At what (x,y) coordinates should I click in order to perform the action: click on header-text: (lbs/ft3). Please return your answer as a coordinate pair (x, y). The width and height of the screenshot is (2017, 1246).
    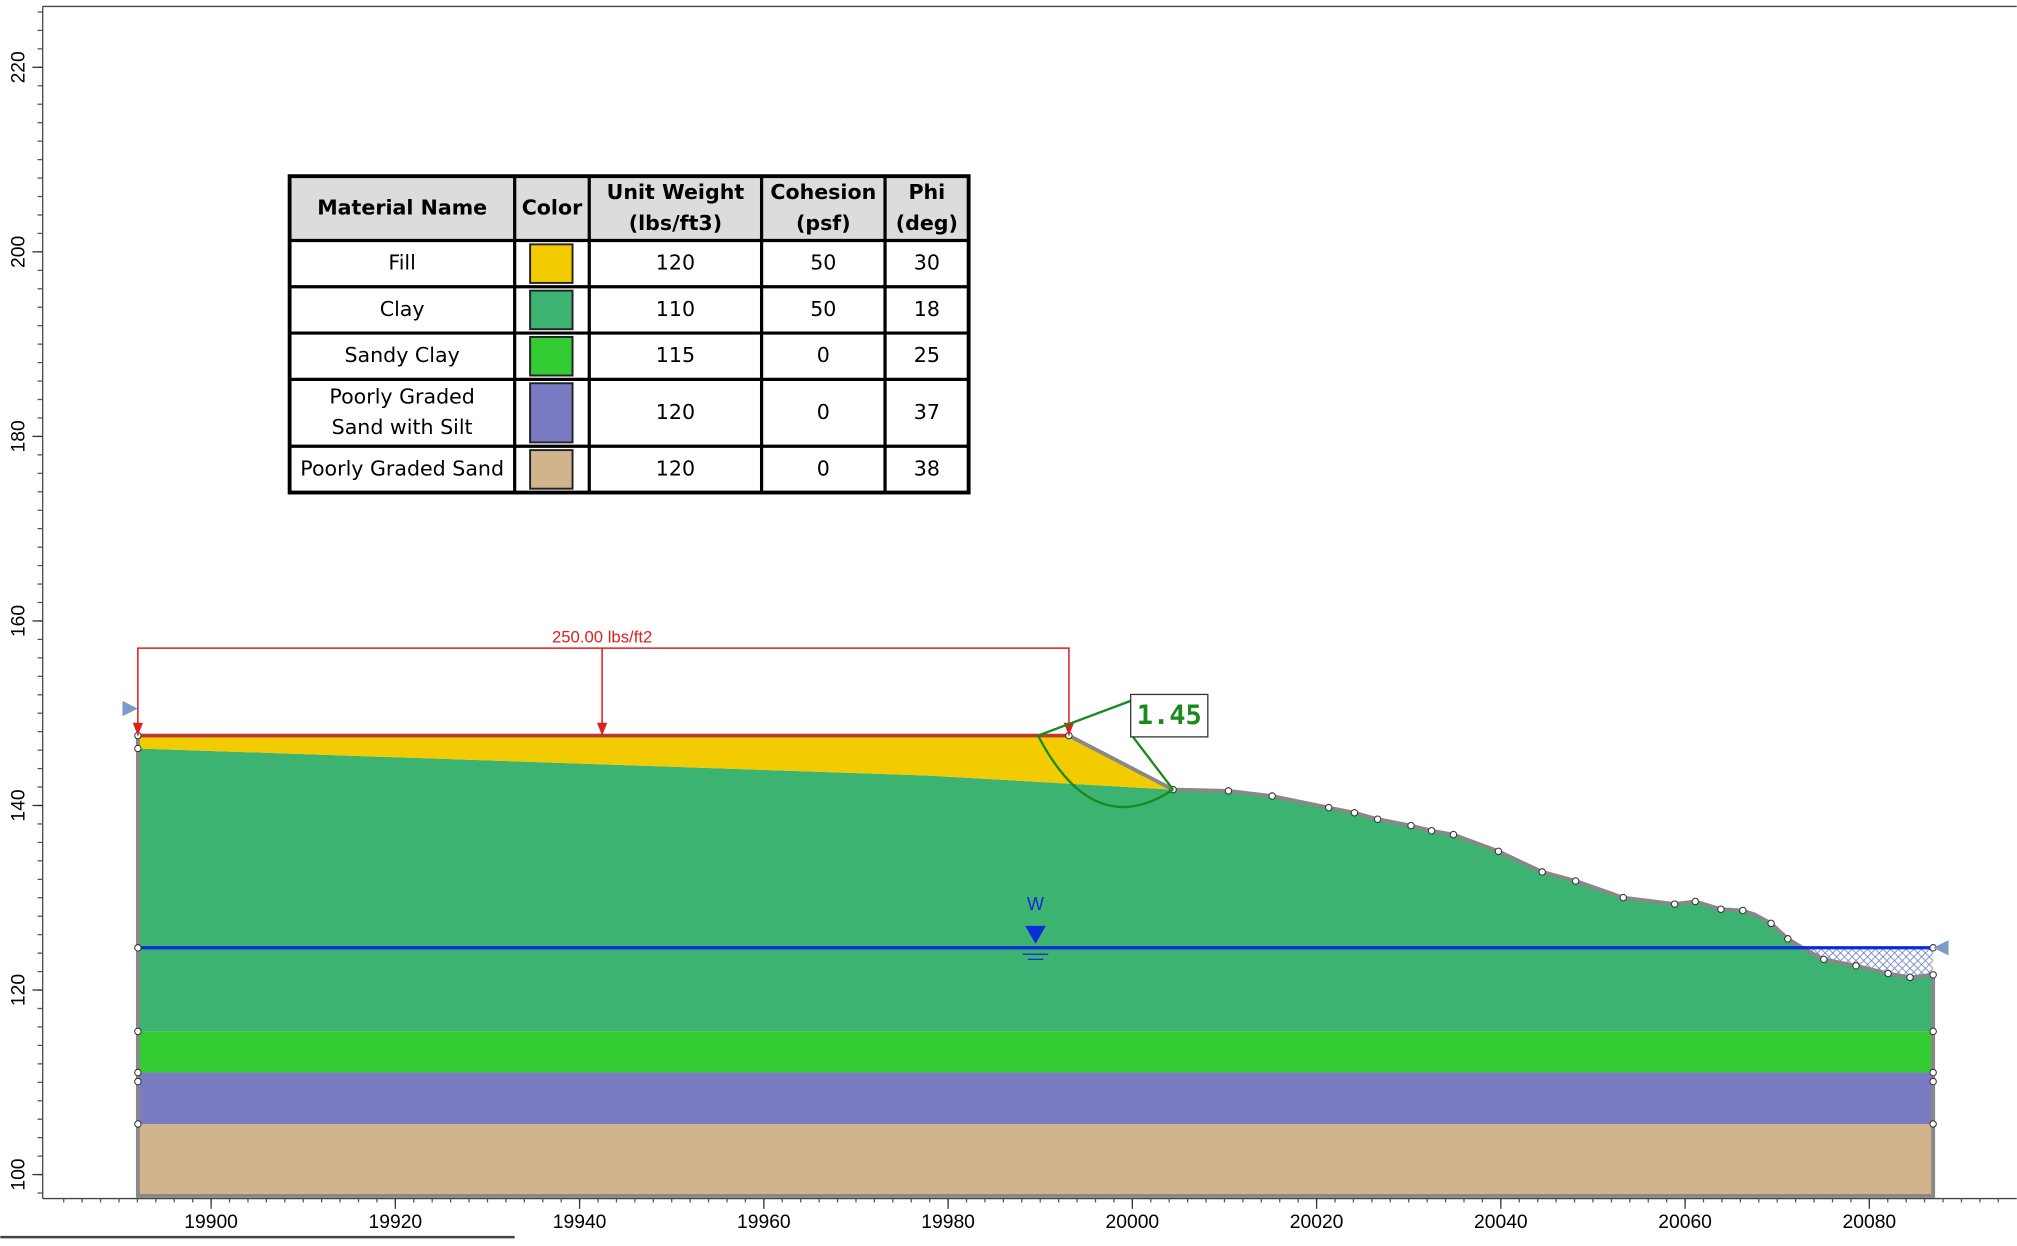
    Looking at the image, I should click on (675, 223).